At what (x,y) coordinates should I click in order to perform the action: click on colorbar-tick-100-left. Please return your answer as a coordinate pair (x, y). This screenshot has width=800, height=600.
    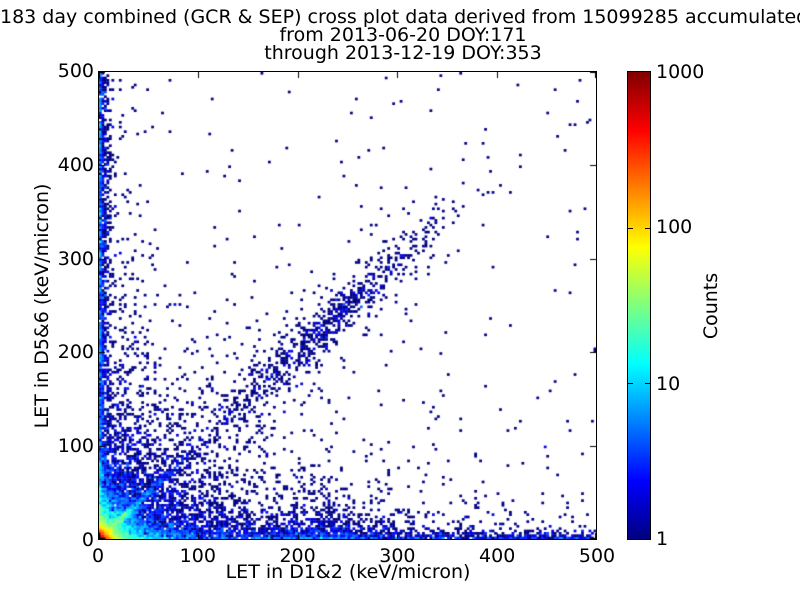
    Looking at the image, I should click on (630, 228).